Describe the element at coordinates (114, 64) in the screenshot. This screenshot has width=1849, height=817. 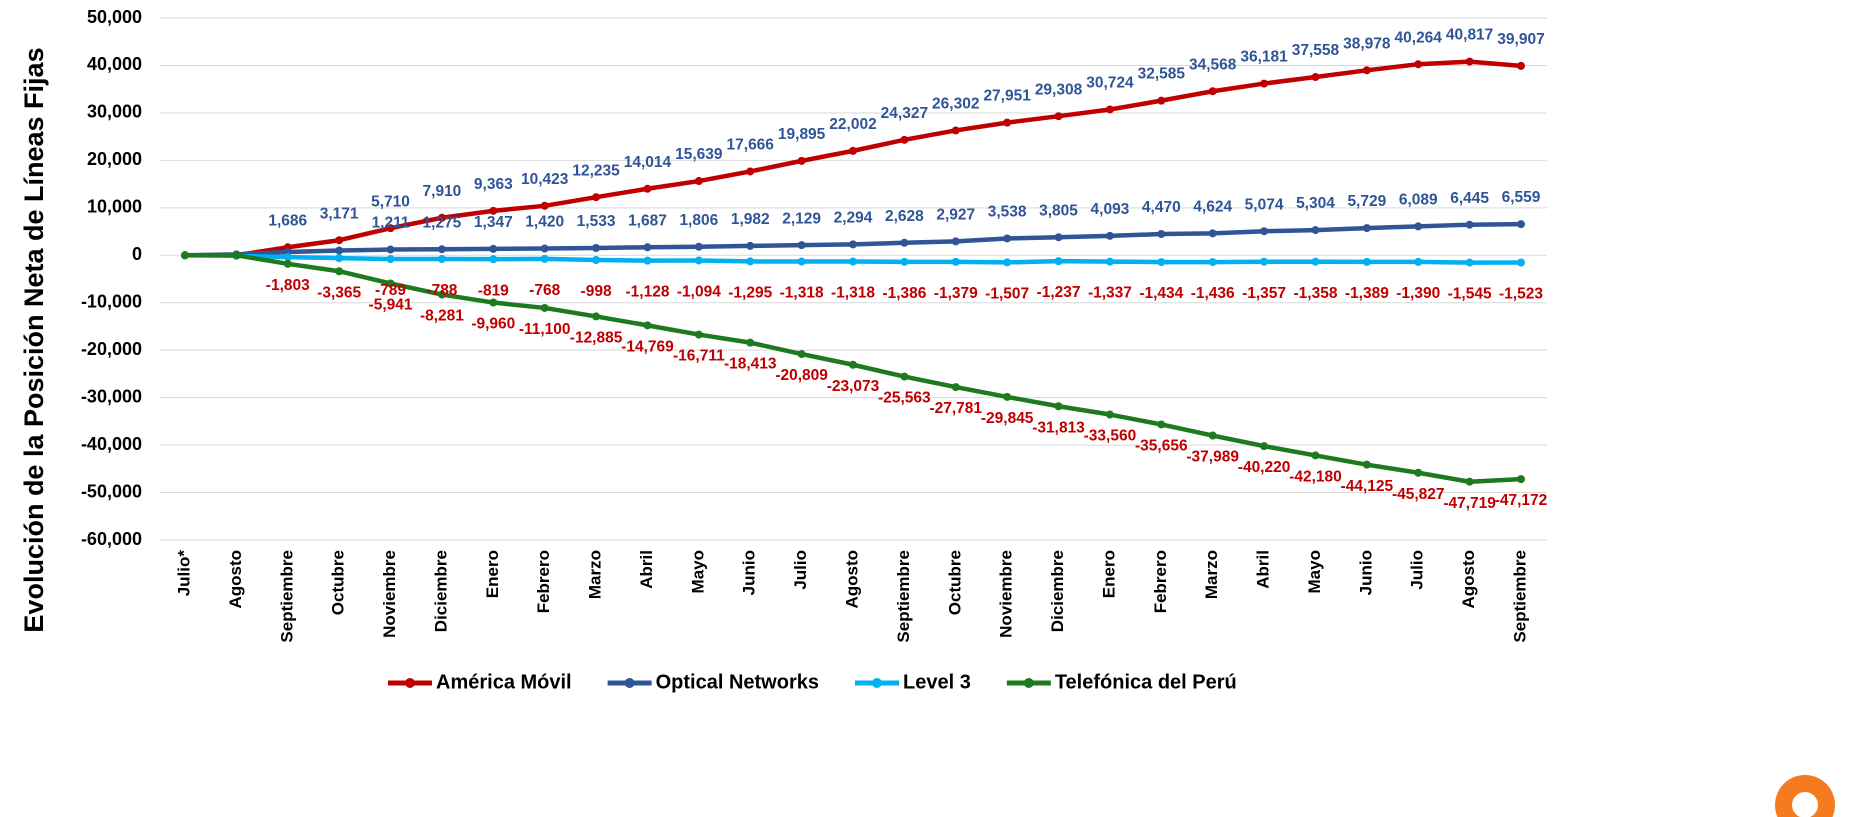
I see `y-tick-label: 40,000` at that location.